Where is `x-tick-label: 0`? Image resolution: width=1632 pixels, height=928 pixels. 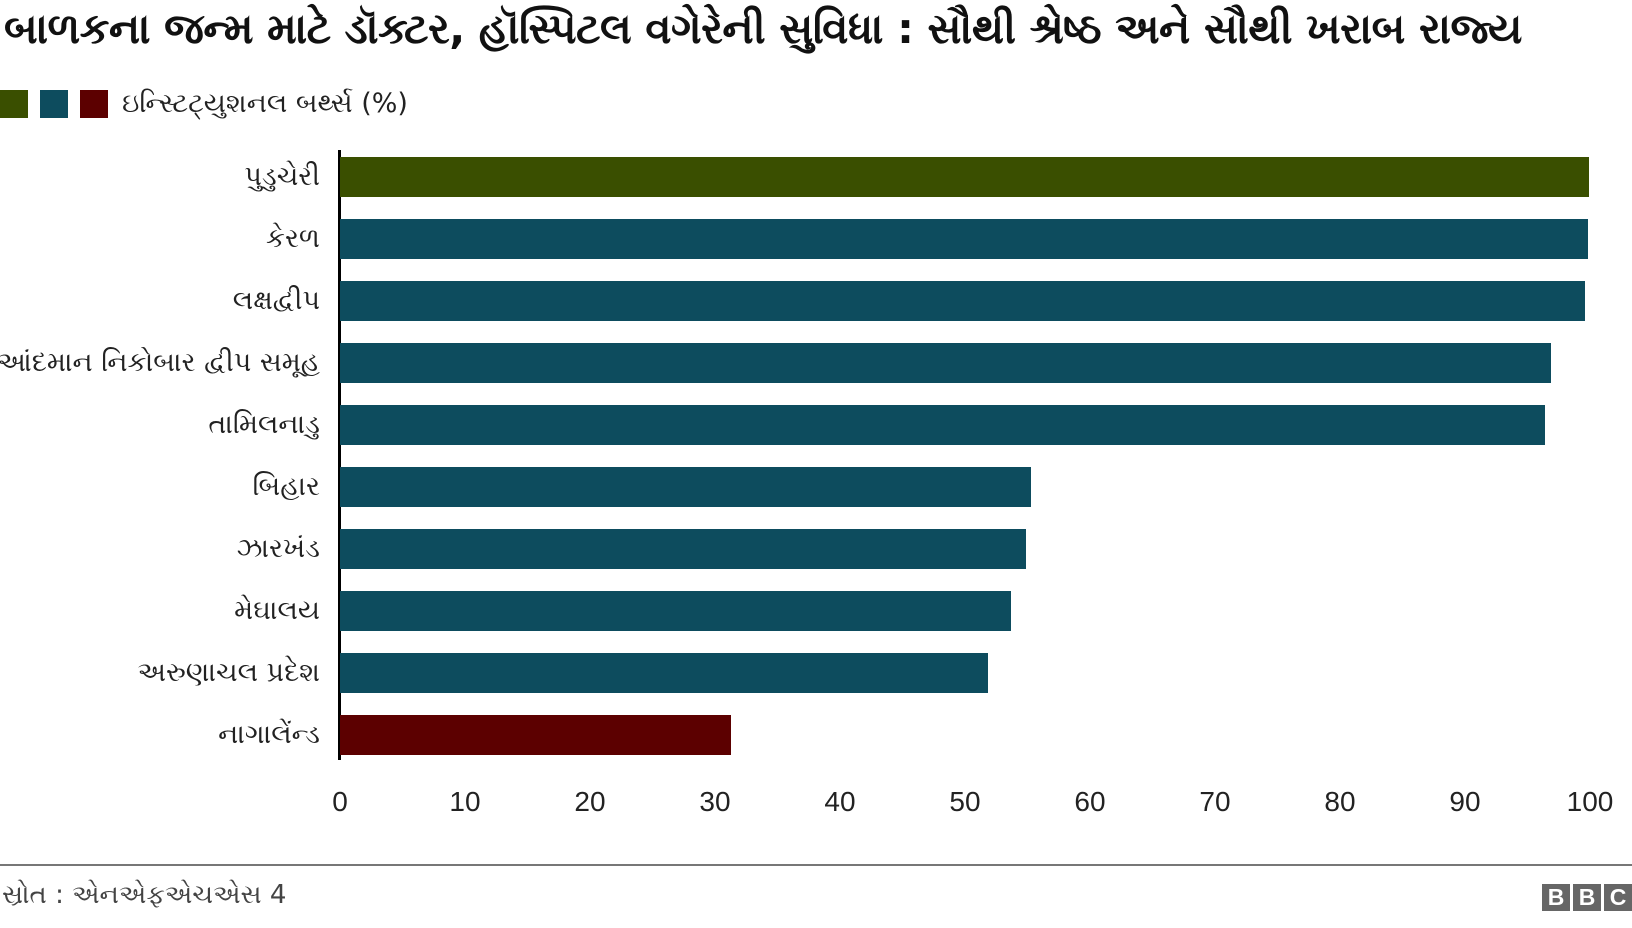
x-tick-label: 0 is located at coordinates (340, 801).